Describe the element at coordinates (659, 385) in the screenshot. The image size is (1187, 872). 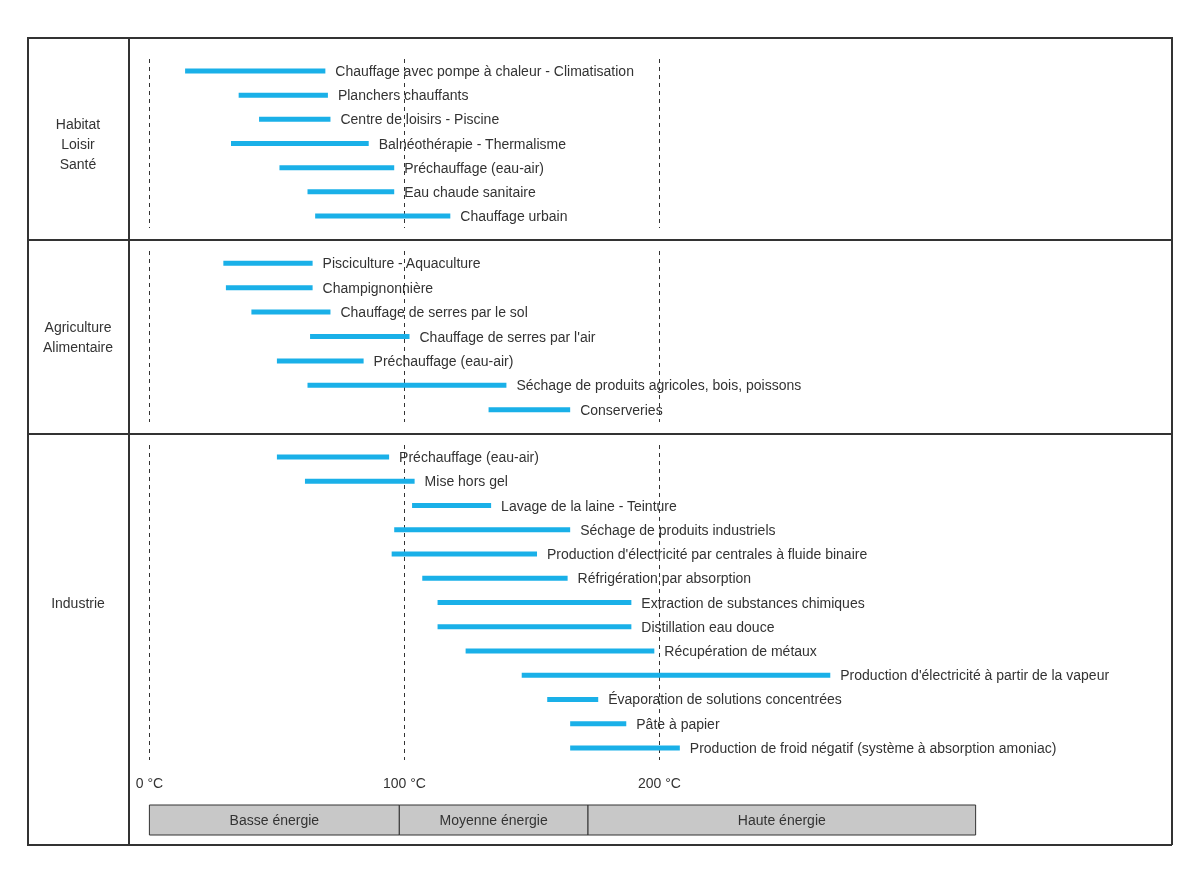
I see `category-label: Séchage de produits agricoles, bois, poissons` at that location.